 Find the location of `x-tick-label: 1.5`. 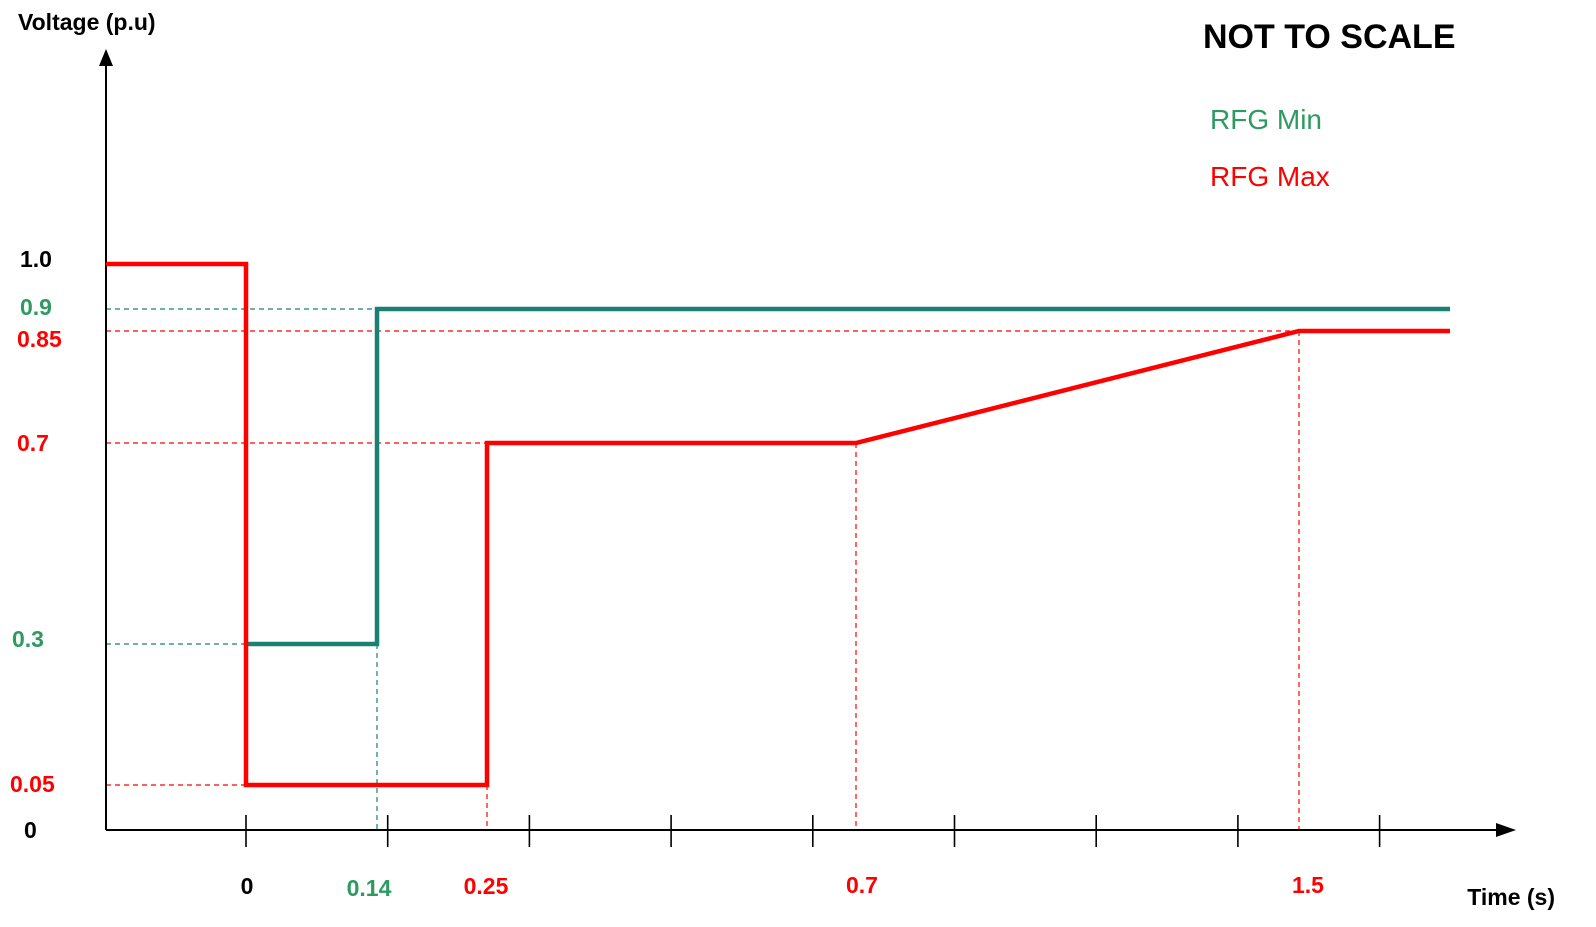

x-tick-label: 1.5 is located at coordinates (1308, 885).